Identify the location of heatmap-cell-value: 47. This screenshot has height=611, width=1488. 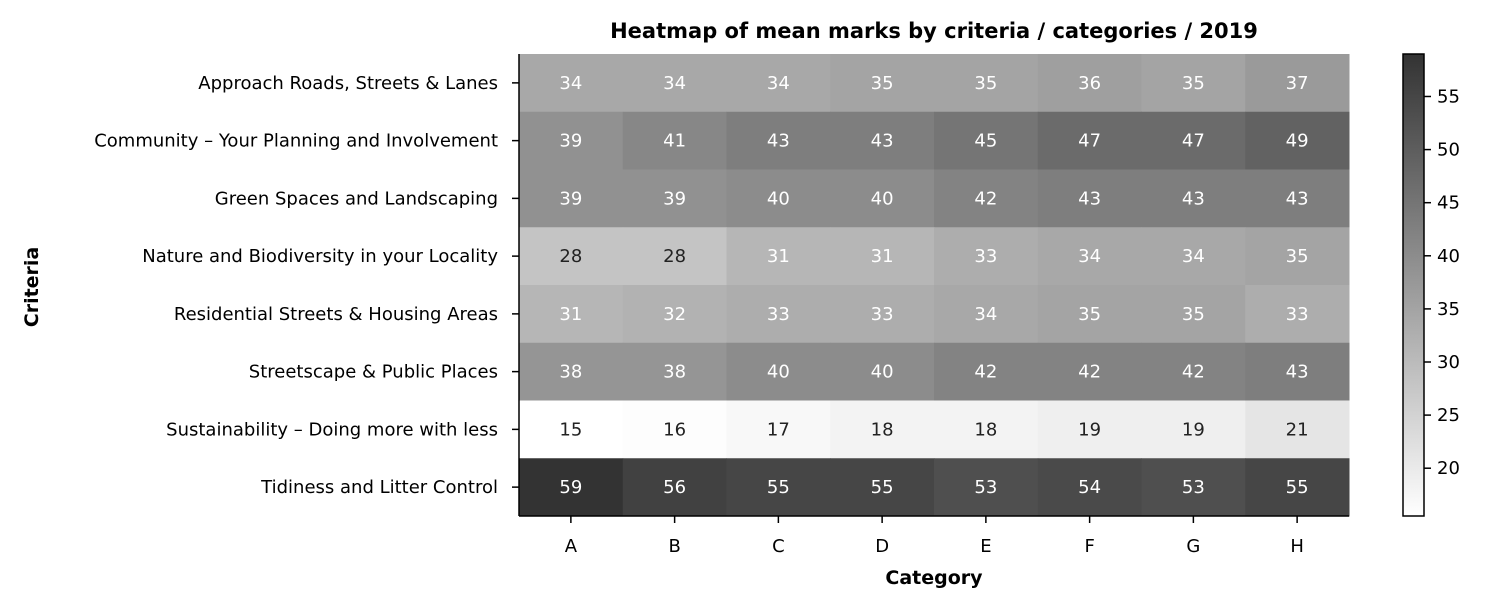
(1193, 141).